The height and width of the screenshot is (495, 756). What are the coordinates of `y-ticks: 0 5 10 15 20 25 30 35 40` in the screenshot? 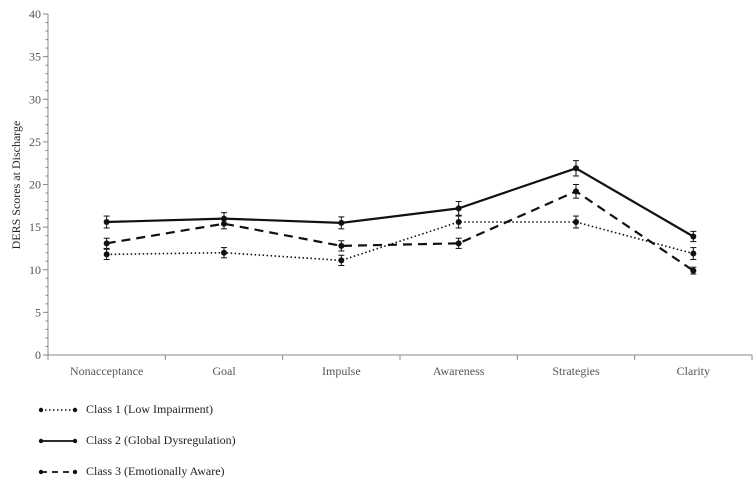 It's located at (38, 184).